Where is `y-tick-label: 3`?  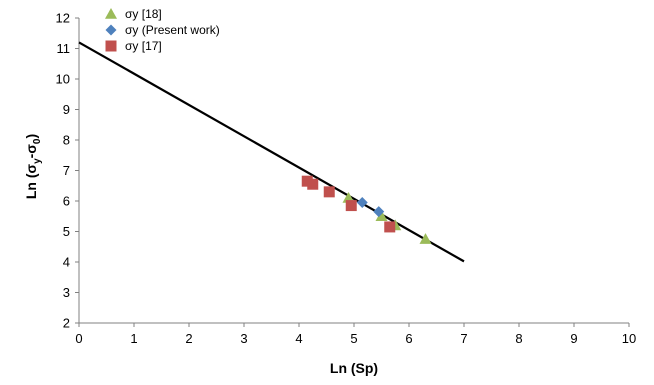 y-tick-label: 3 is located at coordinates (66, 292).